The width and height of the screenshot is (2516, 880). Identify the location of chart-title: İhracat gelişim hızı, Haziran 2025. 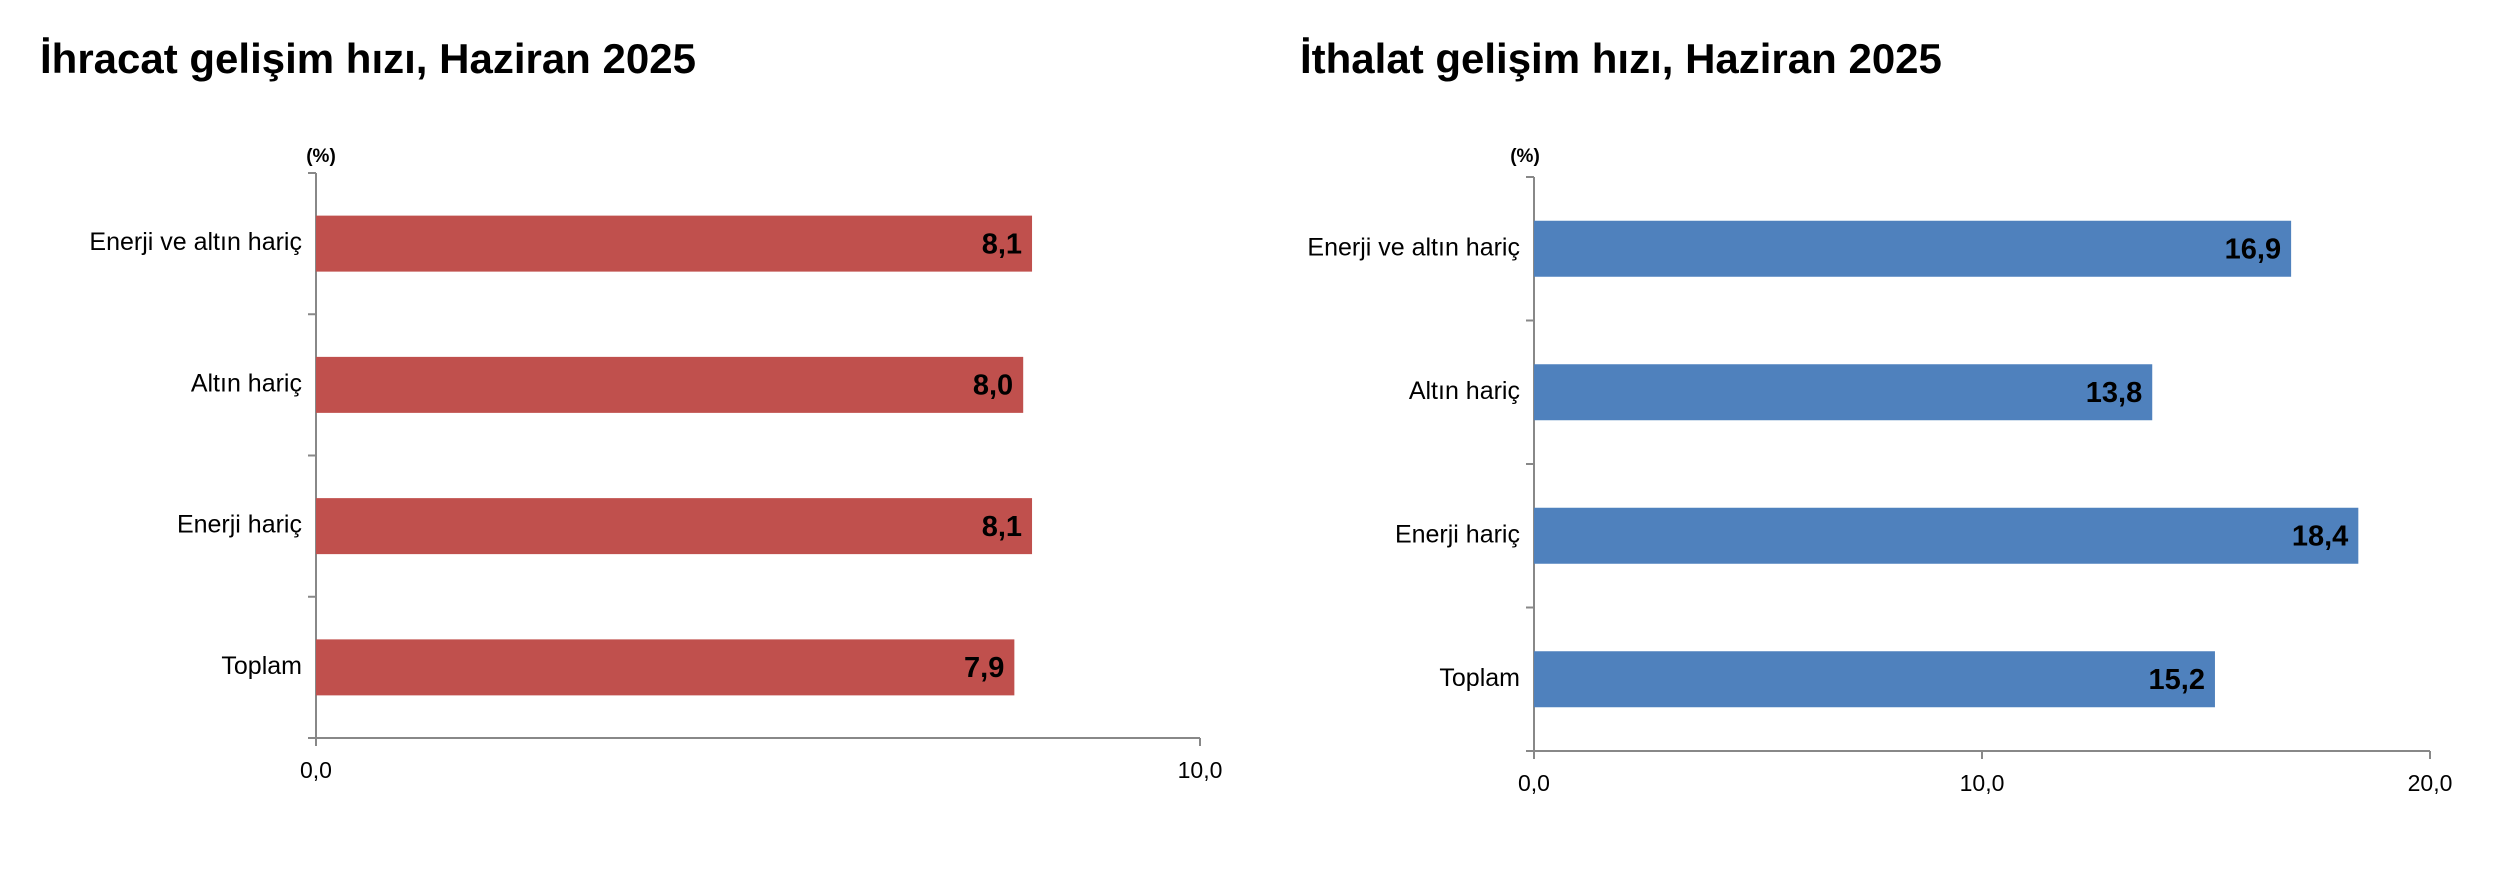
(368, 58).